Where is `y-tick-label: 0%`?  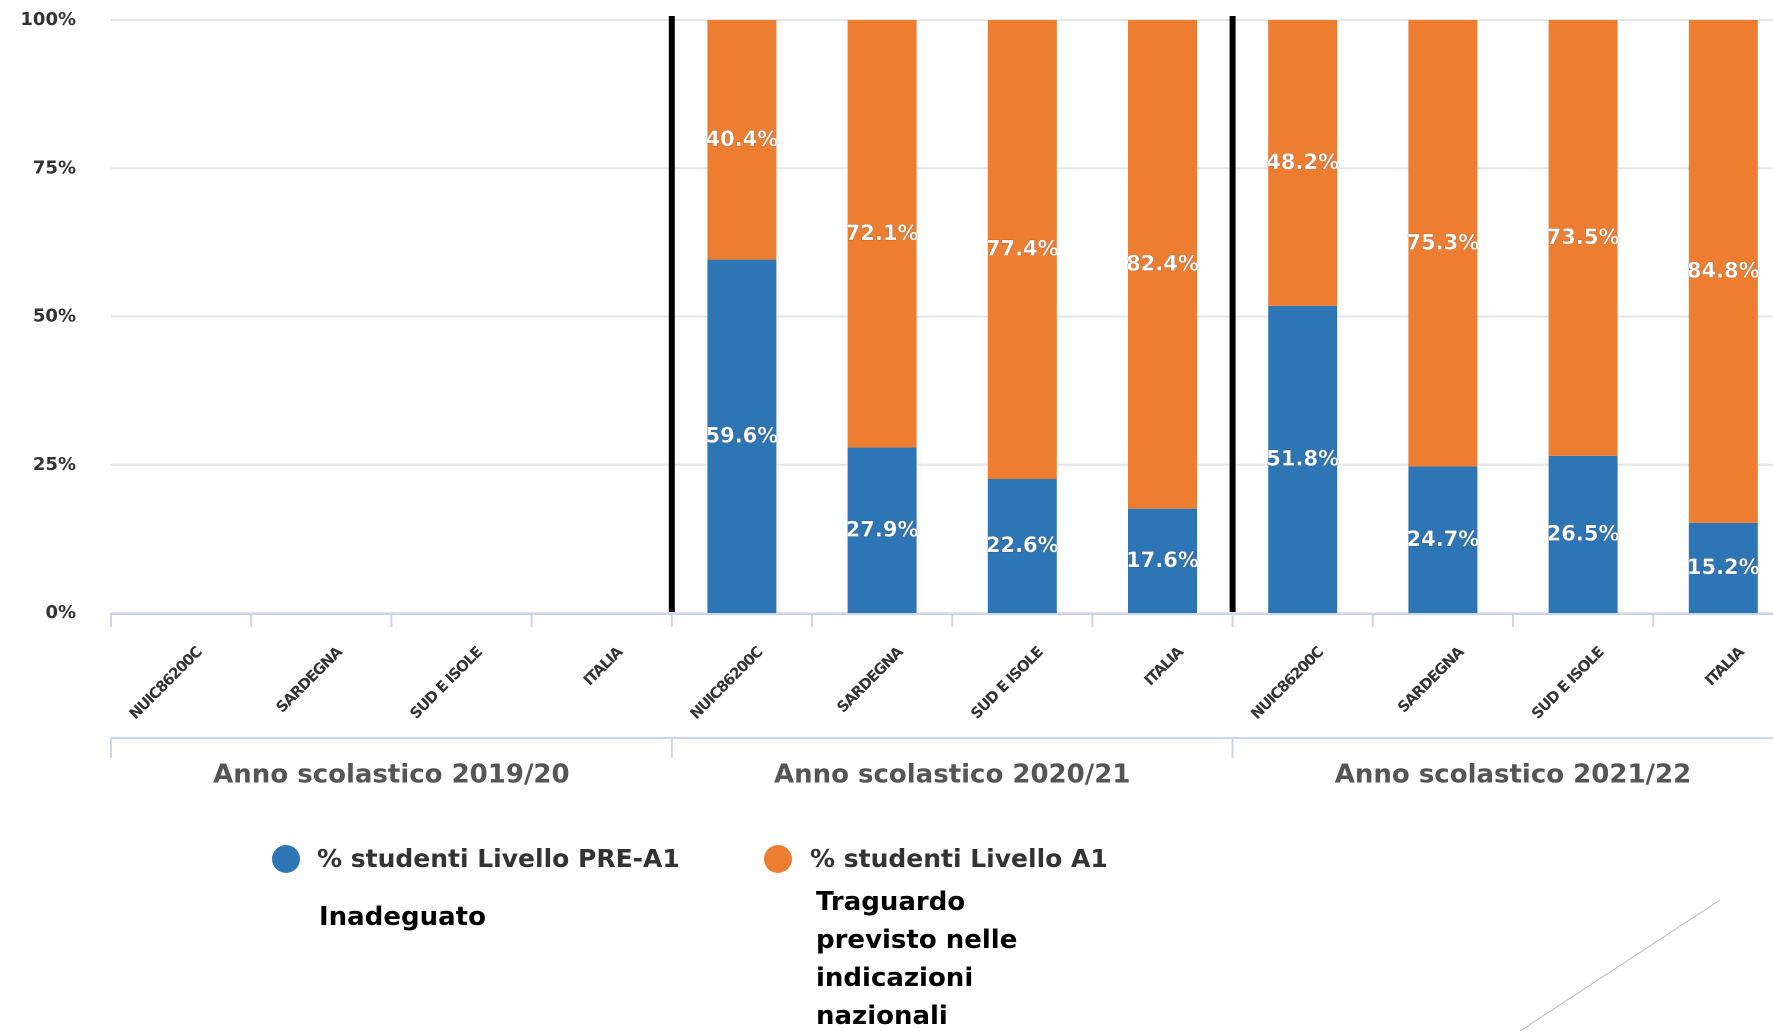
y-tick-label: 0% is located at coordinates (60, 612).